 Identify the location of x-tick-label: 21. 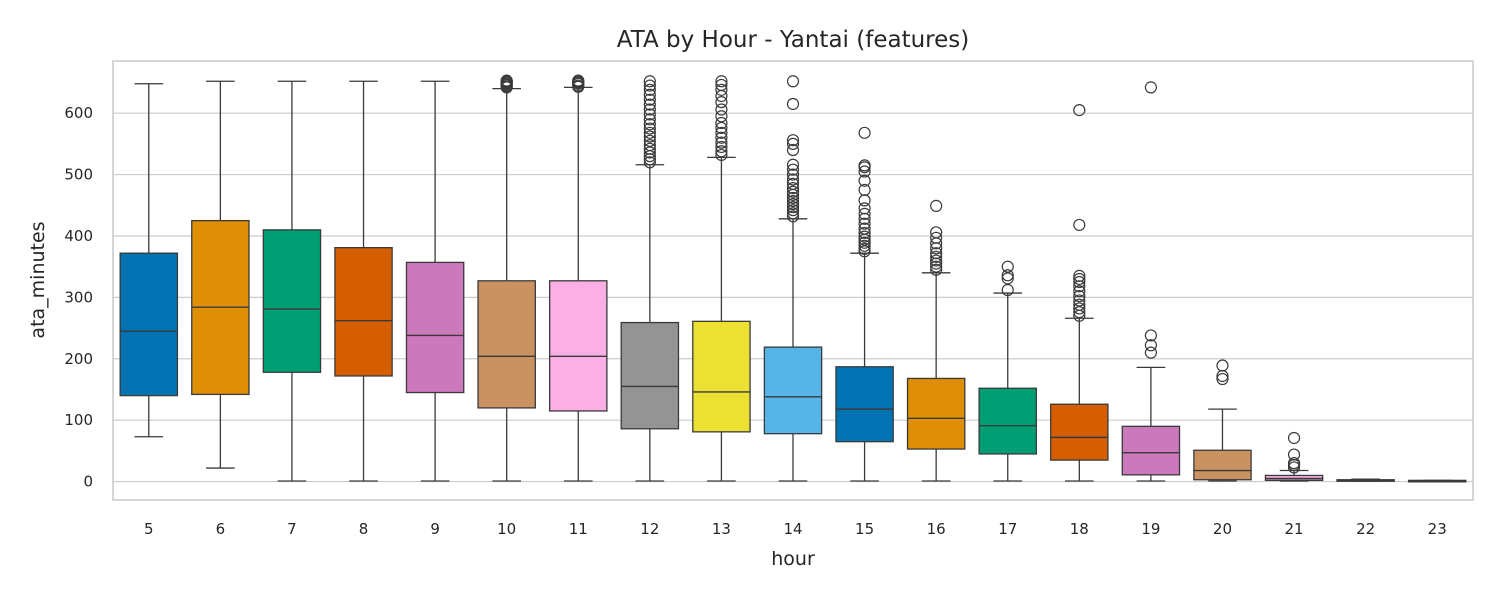
(1294, 529).